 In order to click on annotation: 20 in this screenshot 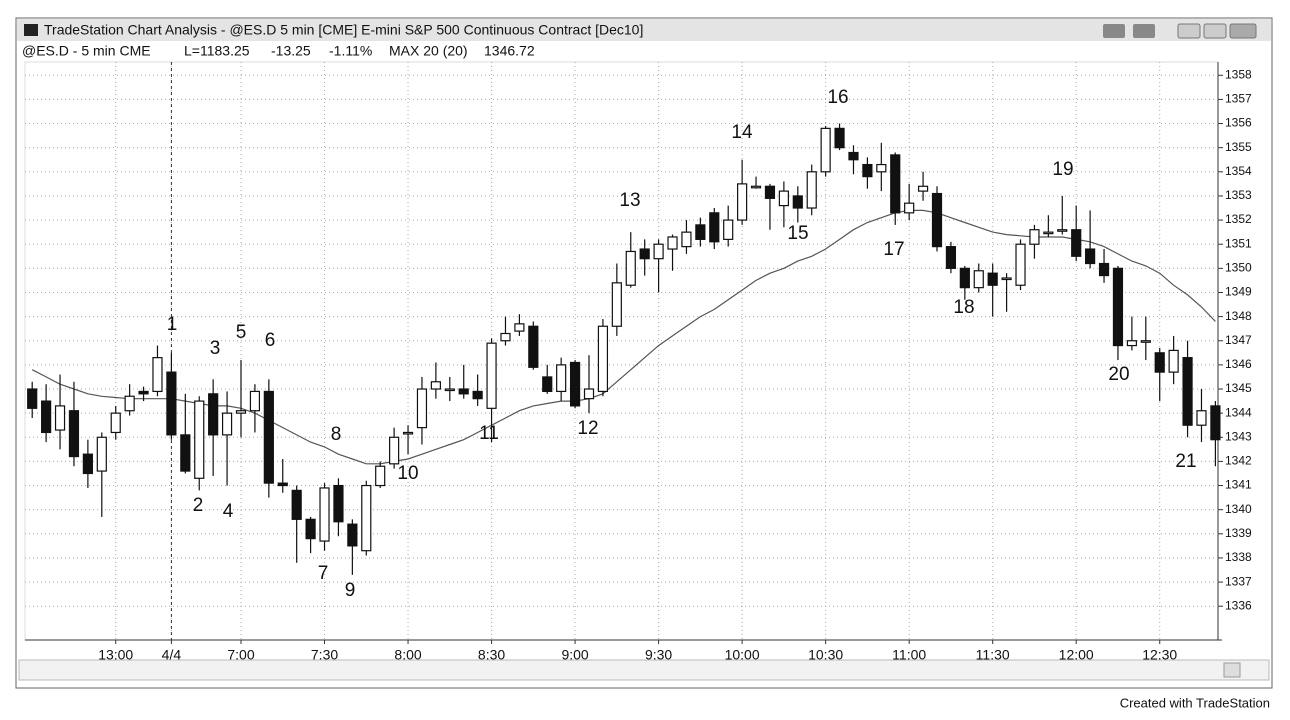, I will do `click(1118, 374)`.